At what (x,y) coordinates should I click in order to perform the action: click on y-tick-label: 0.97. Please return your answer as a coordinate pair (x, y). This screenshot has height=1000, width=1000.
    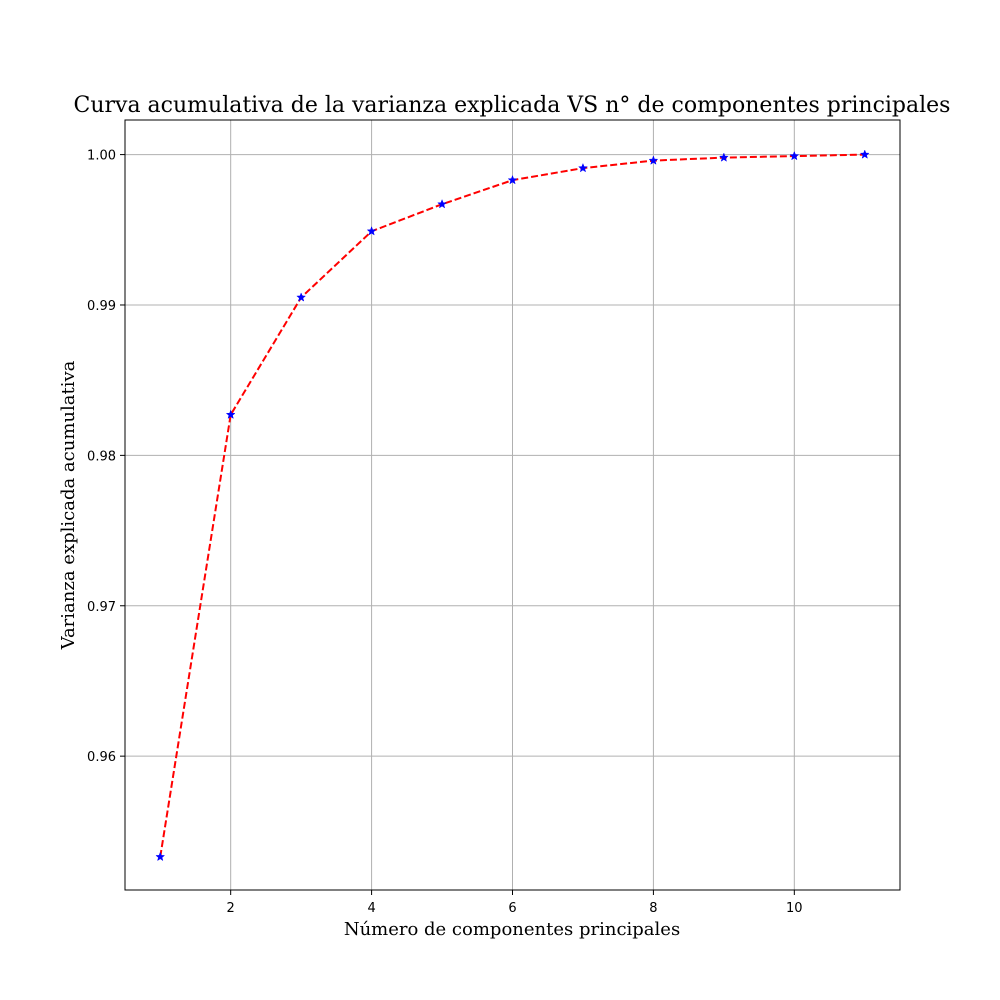
    Looking at the image, I should click on (101, 607).